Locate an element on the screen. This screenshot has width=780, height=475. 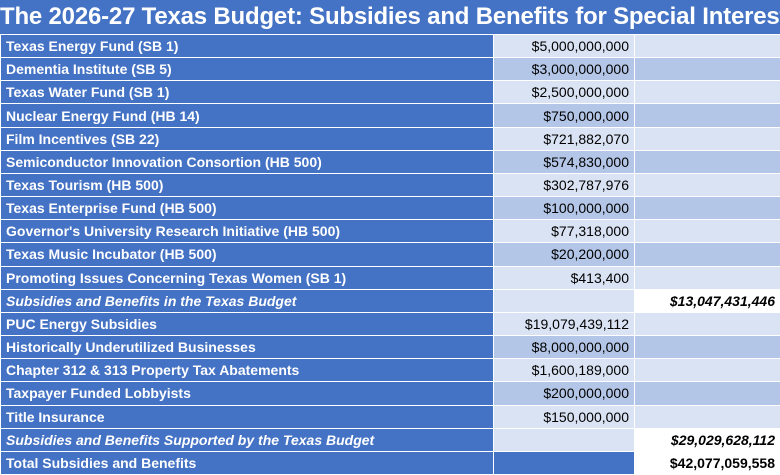
grand-total-label: Total Subsidies and Benefits is located at coordinates (247, 462).